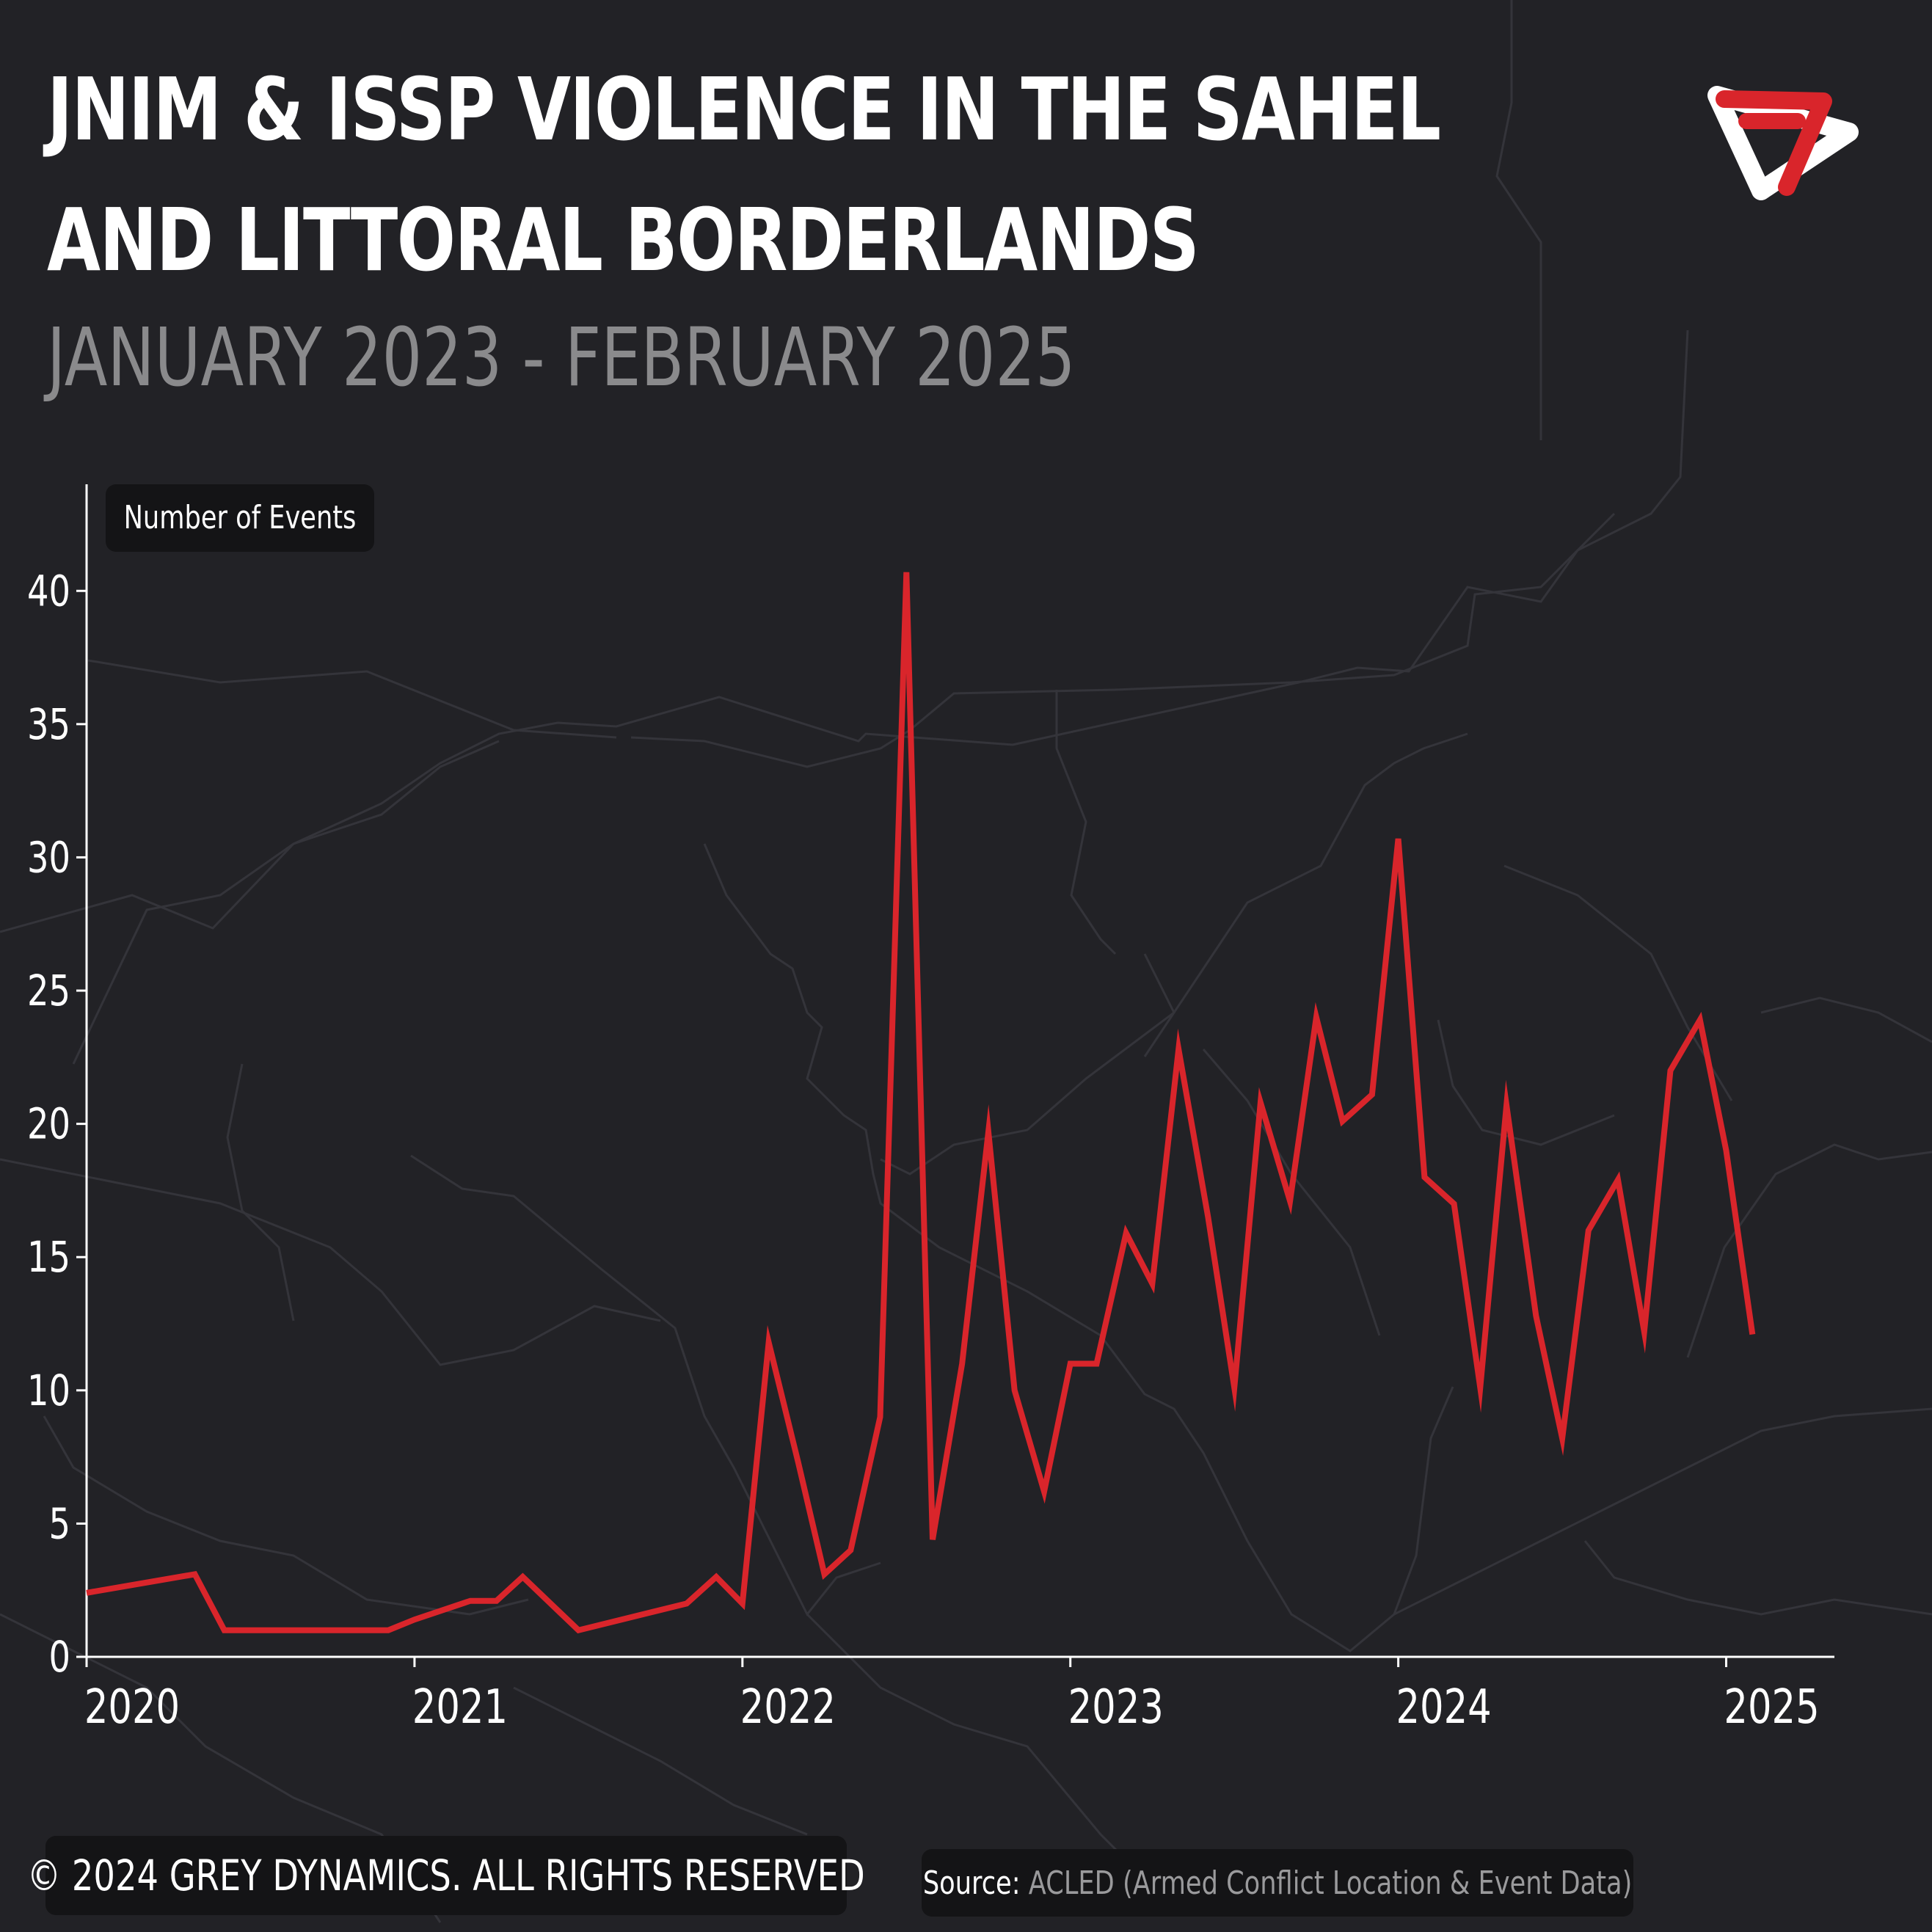 The width and height of the screenshot is (1932, 1932). What do you see at coordinates (48, 1390) in the screenshot?
I see `y-tick-label: 10` at bounding box center [48, 1390].